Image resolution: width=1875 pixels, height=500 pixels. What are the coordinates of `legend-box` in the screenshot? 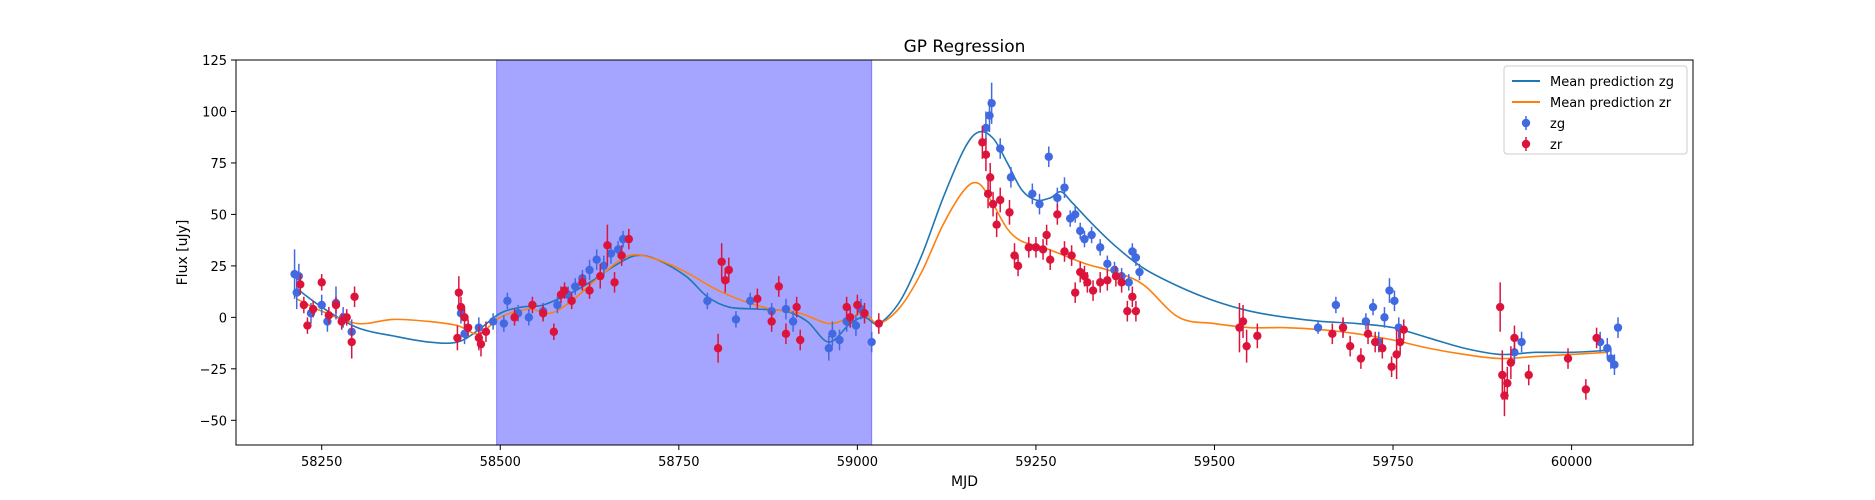 It's located at (1595, 110).